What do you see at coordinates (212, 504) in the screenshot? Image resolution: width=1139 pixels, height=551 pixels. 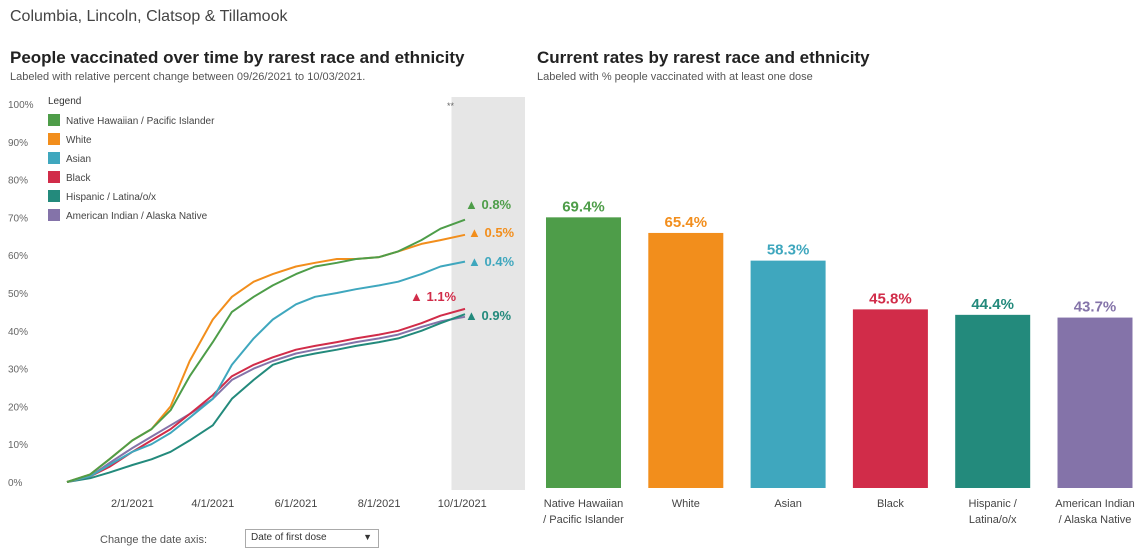 I see `x-tick-label: 4/1/2021` at bounding box center [212, 504].